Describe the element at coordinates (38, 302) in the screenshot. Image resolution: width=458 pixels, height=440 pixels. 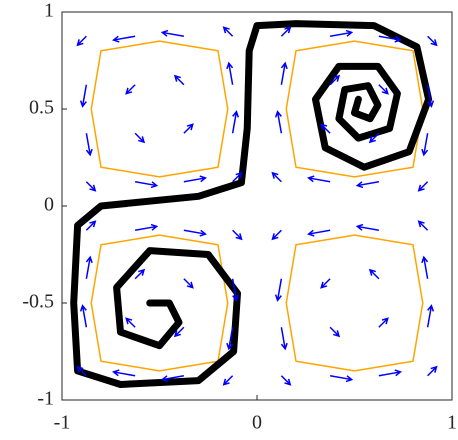
I see `y-tick-label: -0.5` at that location.